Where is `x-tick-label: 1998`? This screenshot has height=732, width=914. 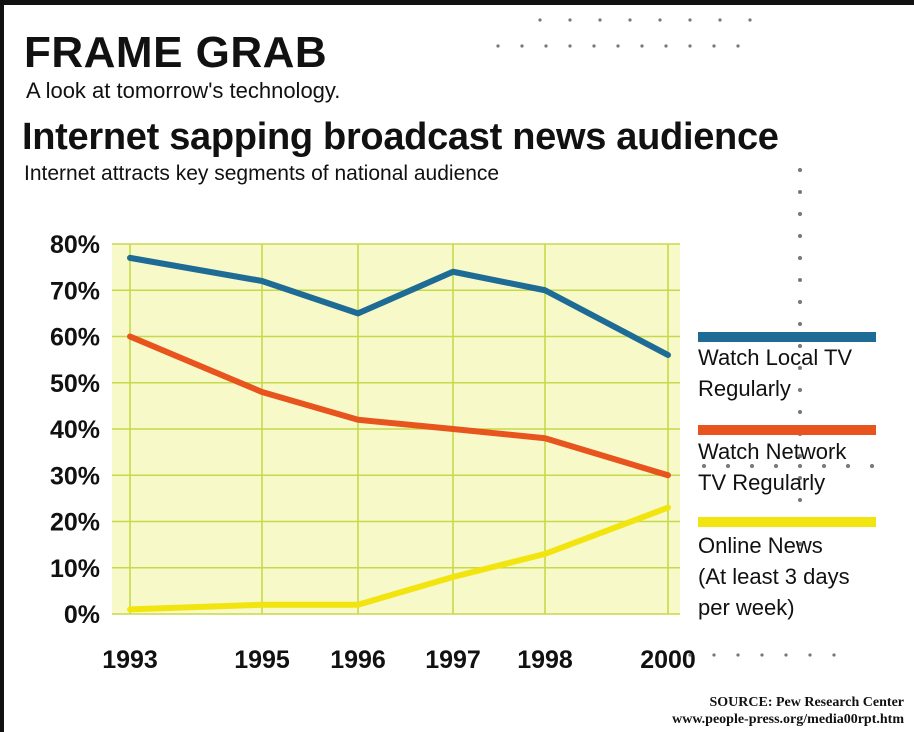 x-tick-label: 1998 is located at coordinates (545, 660).